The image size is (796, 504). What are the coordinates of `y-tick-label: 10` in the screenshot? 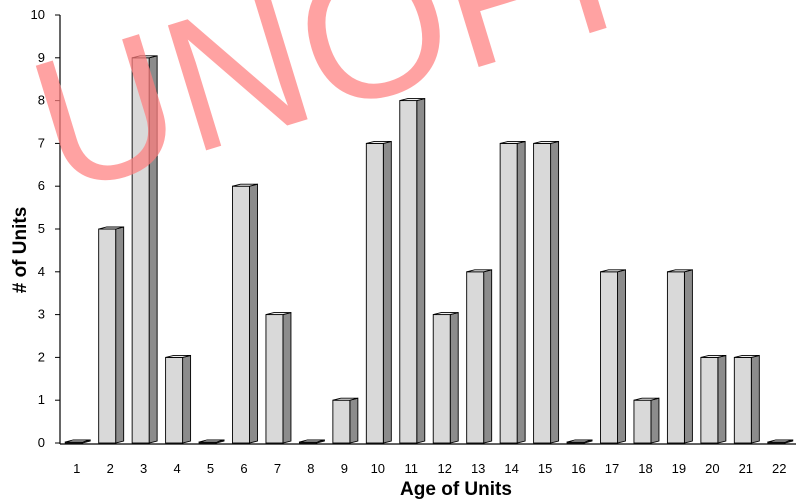 It's located at (38, 14).